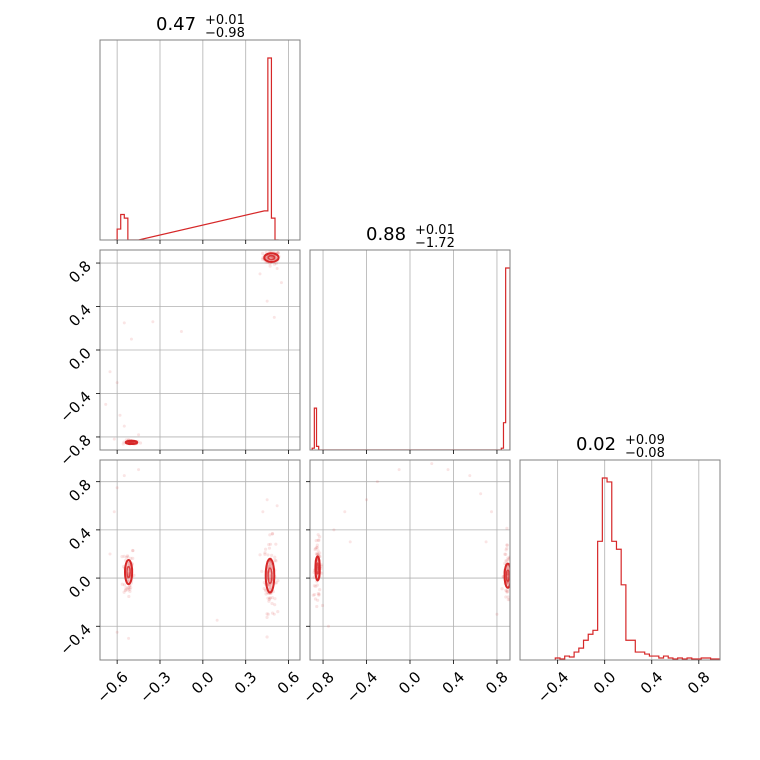 The image size is (760, 760). What do you see at coordinates (80, 539) in the screenshot?
I see `y-tick-label: 0.4` at bounding box center [80, 539].